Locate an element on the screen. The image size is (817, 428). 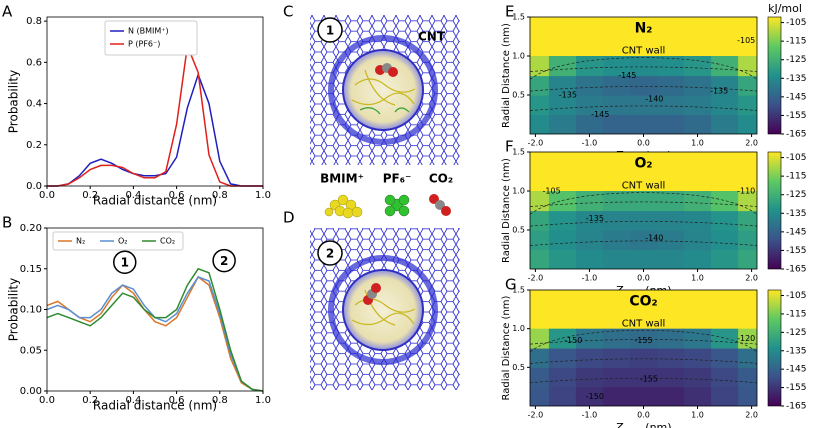
panel-letter: G is located at coordinates (511, 285).